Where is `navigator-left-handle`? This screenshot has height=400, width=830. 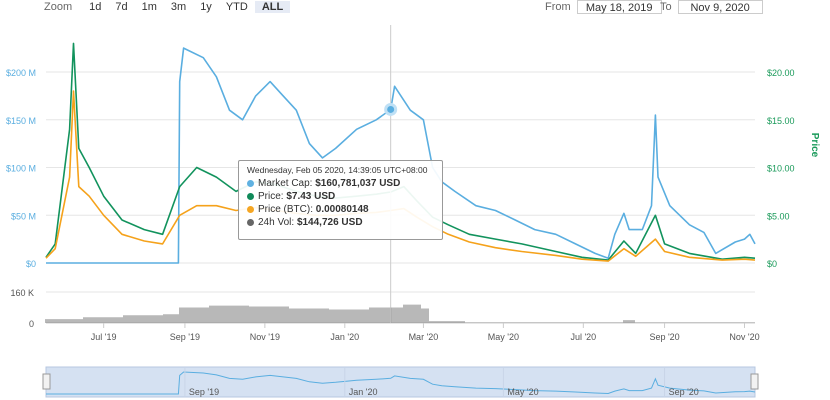 navigator-left-handle is located at coordinates (46, 381).